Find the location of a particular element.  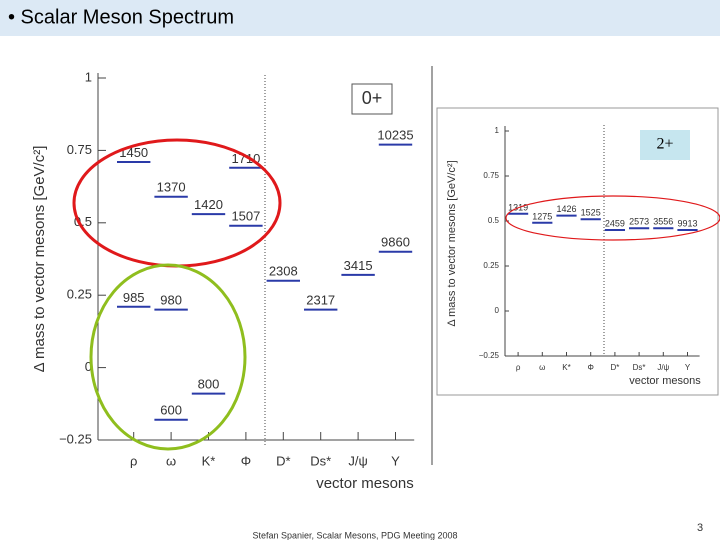

level-label: 1507 is located at coordinates (245, 216).